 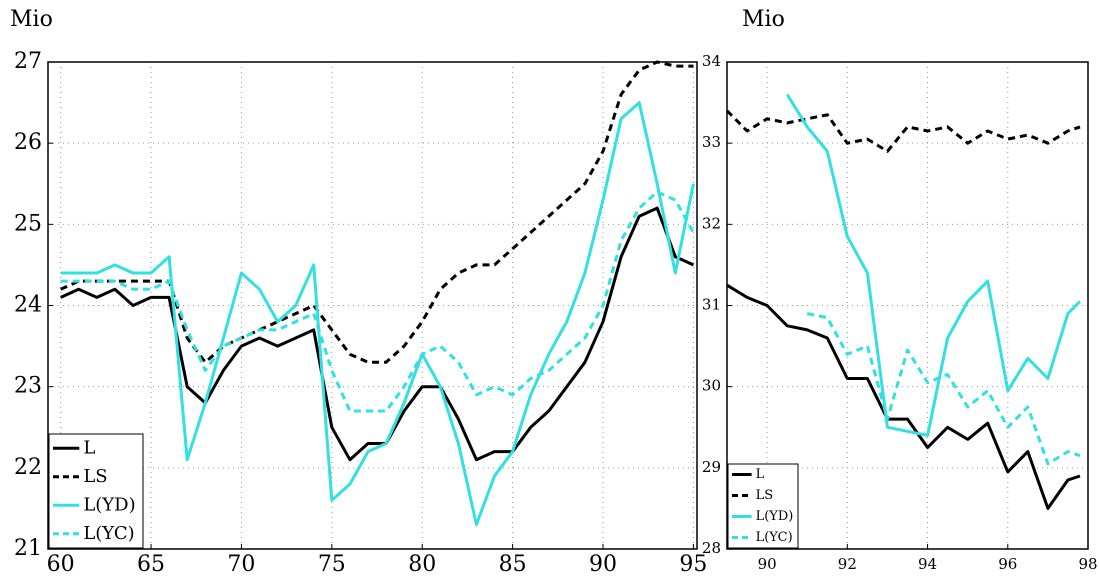 What do you see at coordinates (332, 564) in the screenshot?
I see `x-tick-label: 75` at bounding box center [332, 564].